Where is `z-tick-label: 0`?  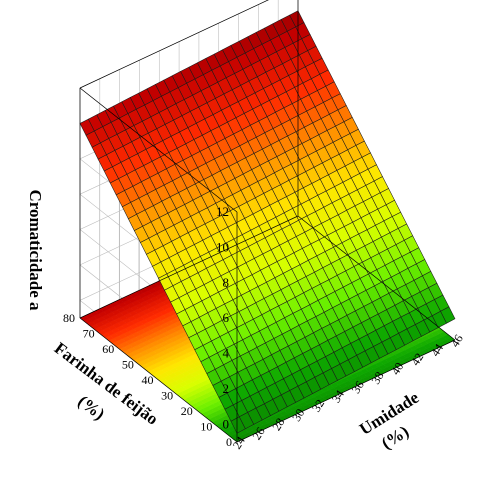 z-tick-label: 0 is located at coordinates (226, 423).